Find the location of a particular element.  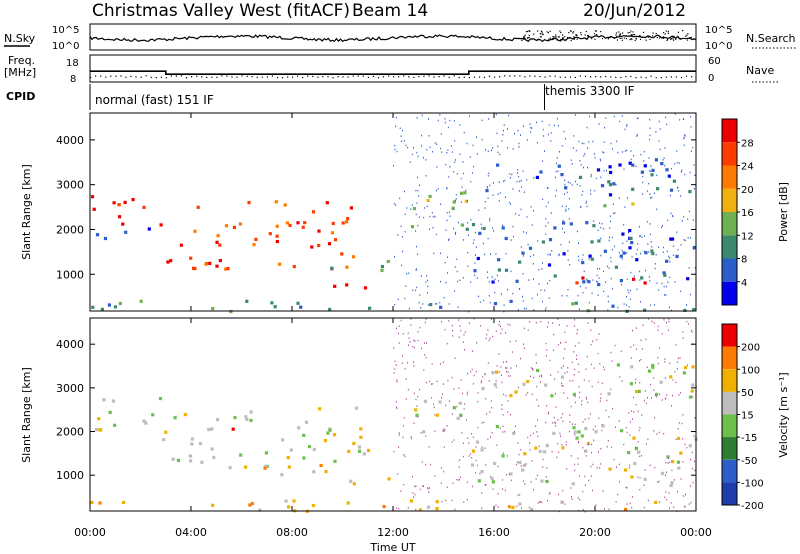

colorbar-segment is located at coordinates (729, 448).